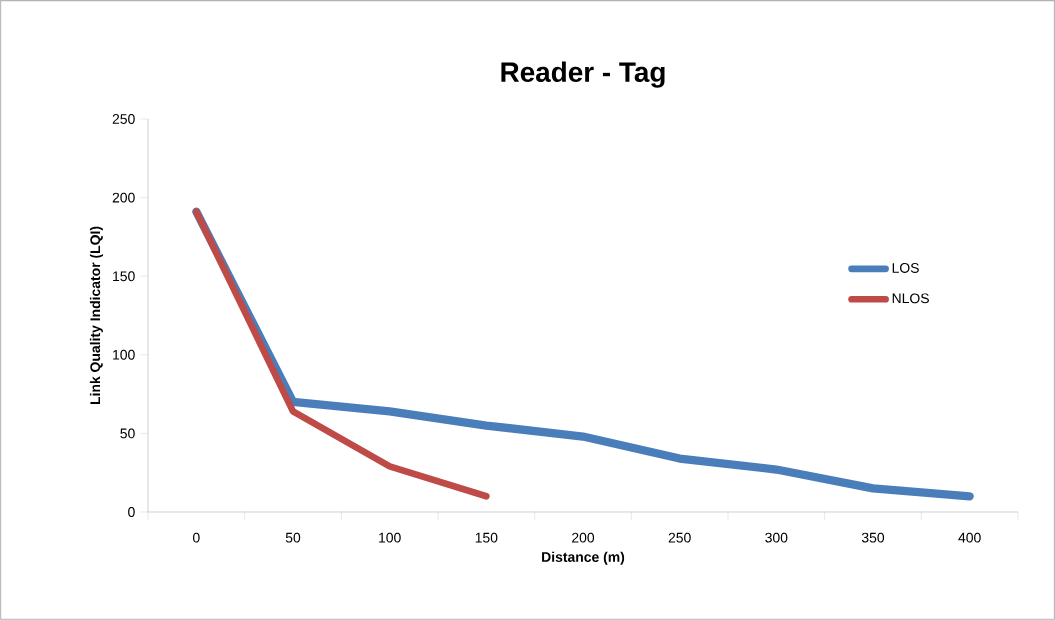 Image resolution: width=1055 pixels, height=620 pixels. What do you see at coordinates (910, 298) in the screenshot?
I see `legend-label: NLOS` at bounding box center [910, 298].